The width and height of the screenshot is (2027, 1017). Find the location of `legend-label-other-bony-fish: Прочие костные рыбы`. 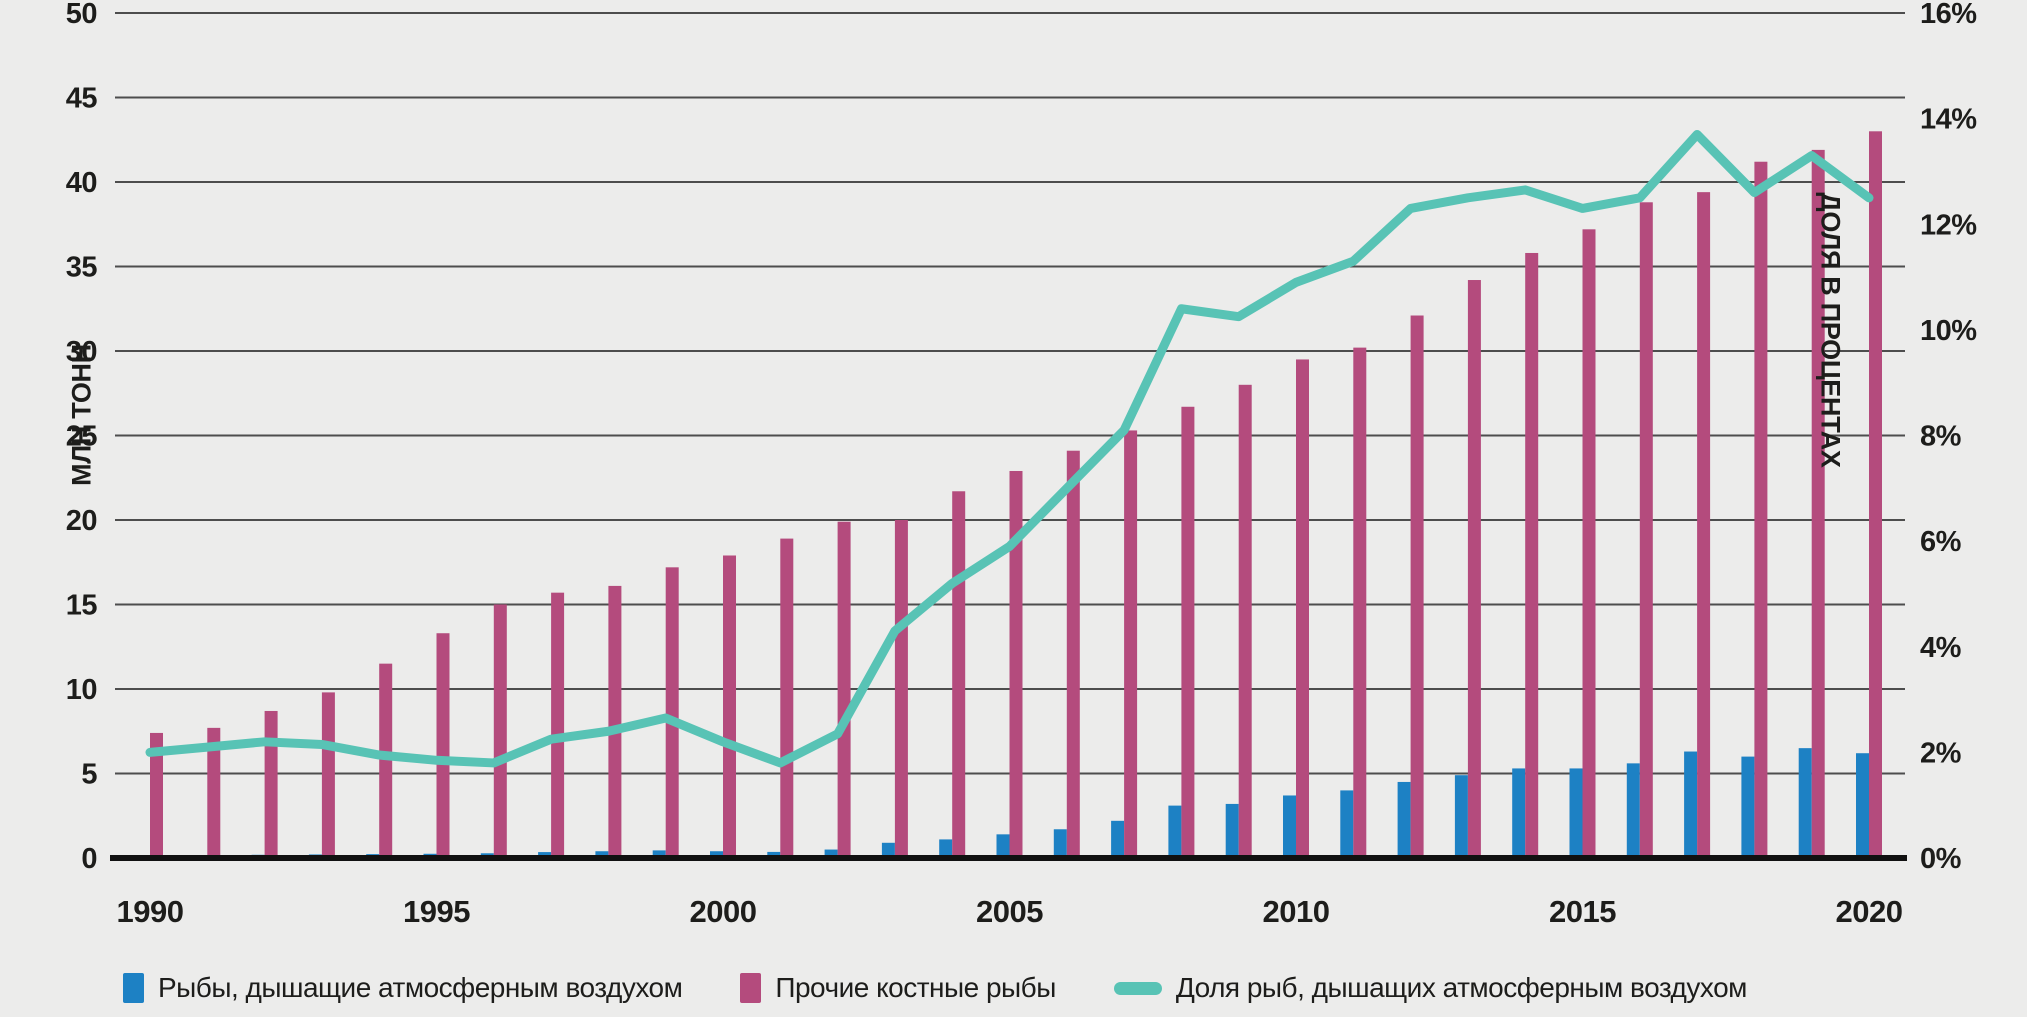

legend-label-other-bony-fish: Прочие костные рыбы is located at coordinates (915, 987).